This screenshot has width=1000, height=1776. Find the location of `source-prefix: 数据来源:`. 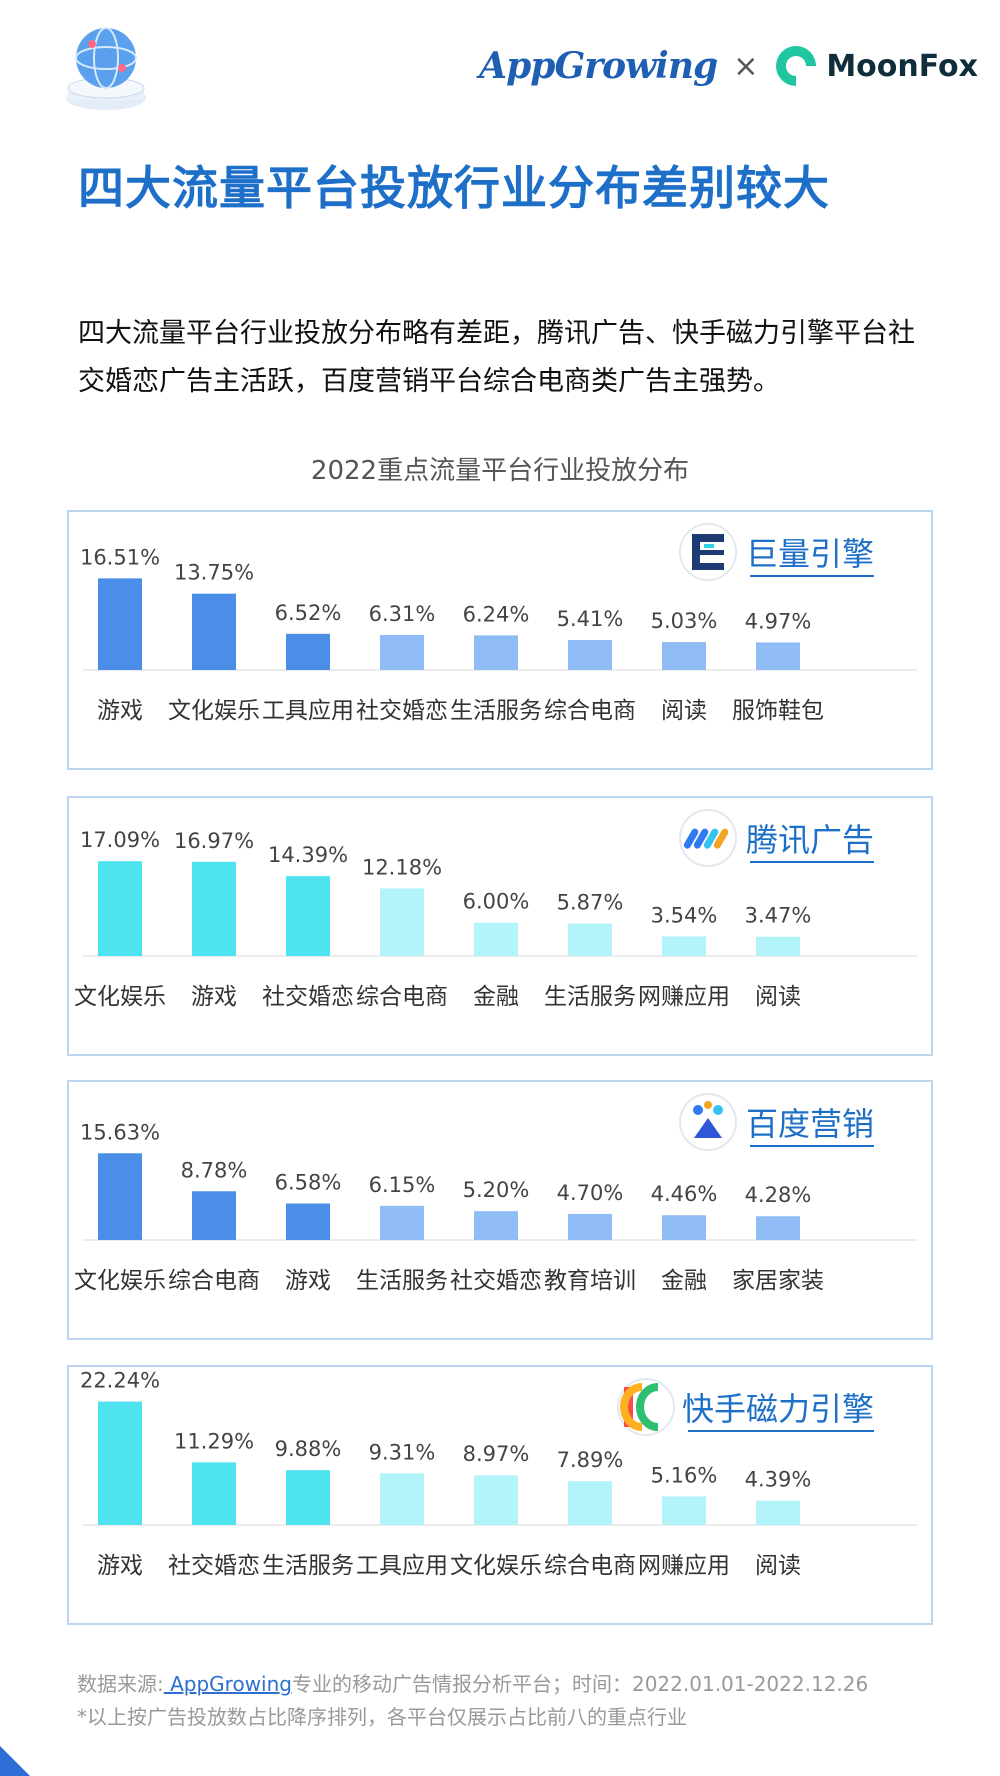

source-prefix: 数据来源: is located at coordinates (120, 1684).